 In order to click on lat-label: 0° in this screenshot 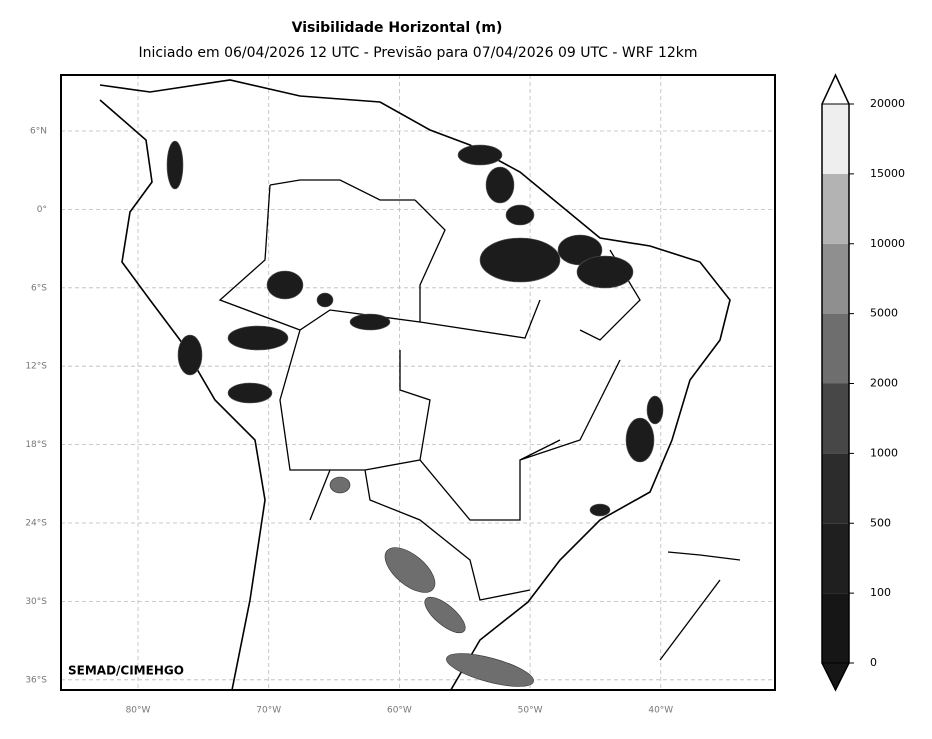, I will do `click(42, 210)`.